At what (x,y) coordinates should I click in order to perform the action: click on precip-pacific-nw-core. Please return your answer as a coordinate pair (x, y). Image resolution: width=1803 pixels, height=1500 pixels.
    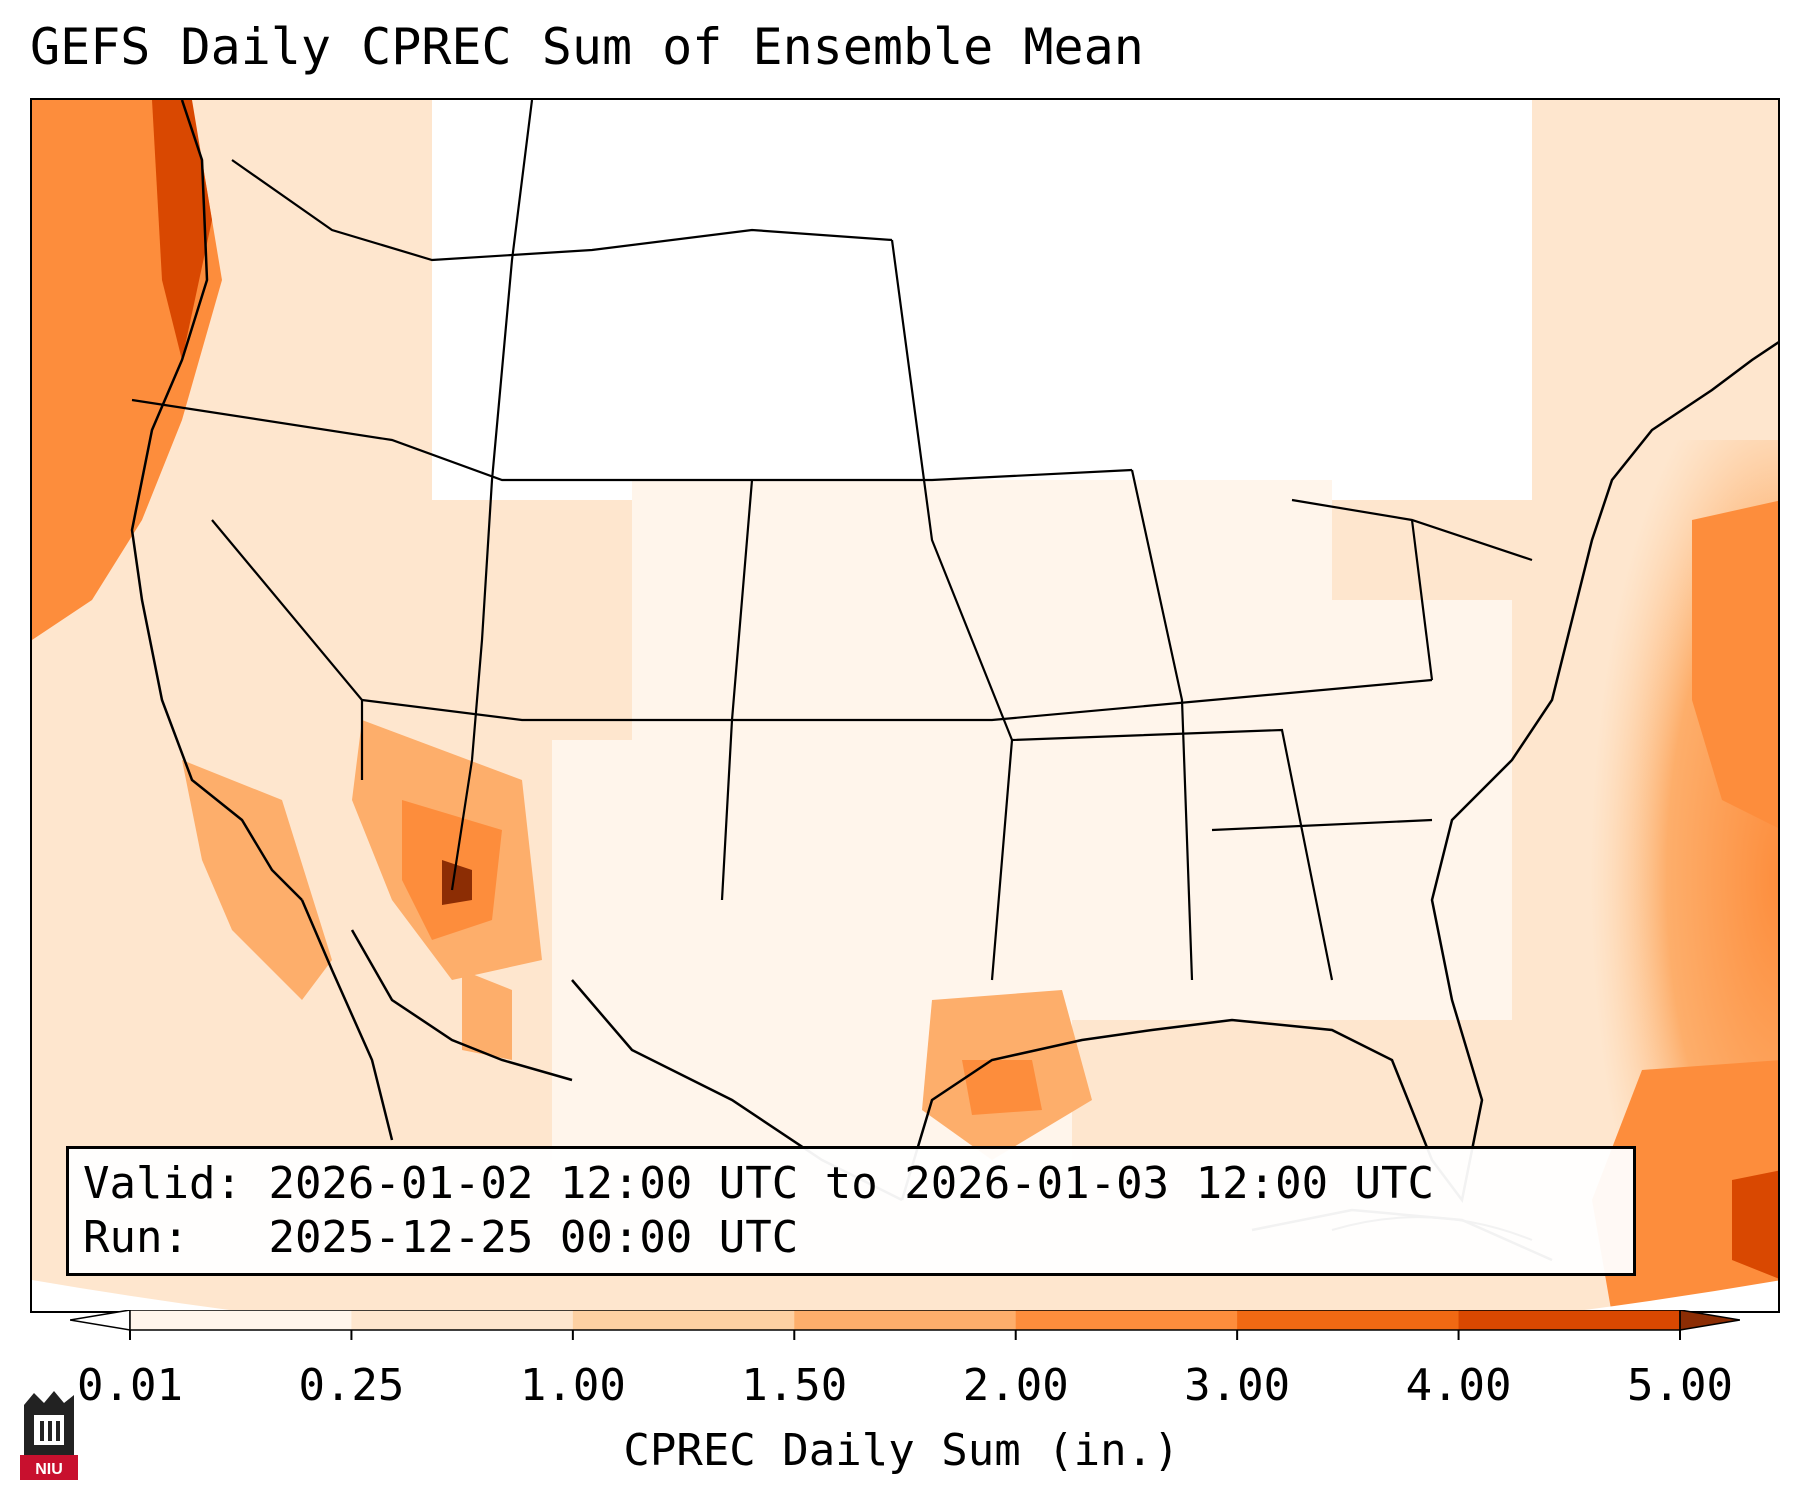
    Looking at the image, I should click on (182, 230).